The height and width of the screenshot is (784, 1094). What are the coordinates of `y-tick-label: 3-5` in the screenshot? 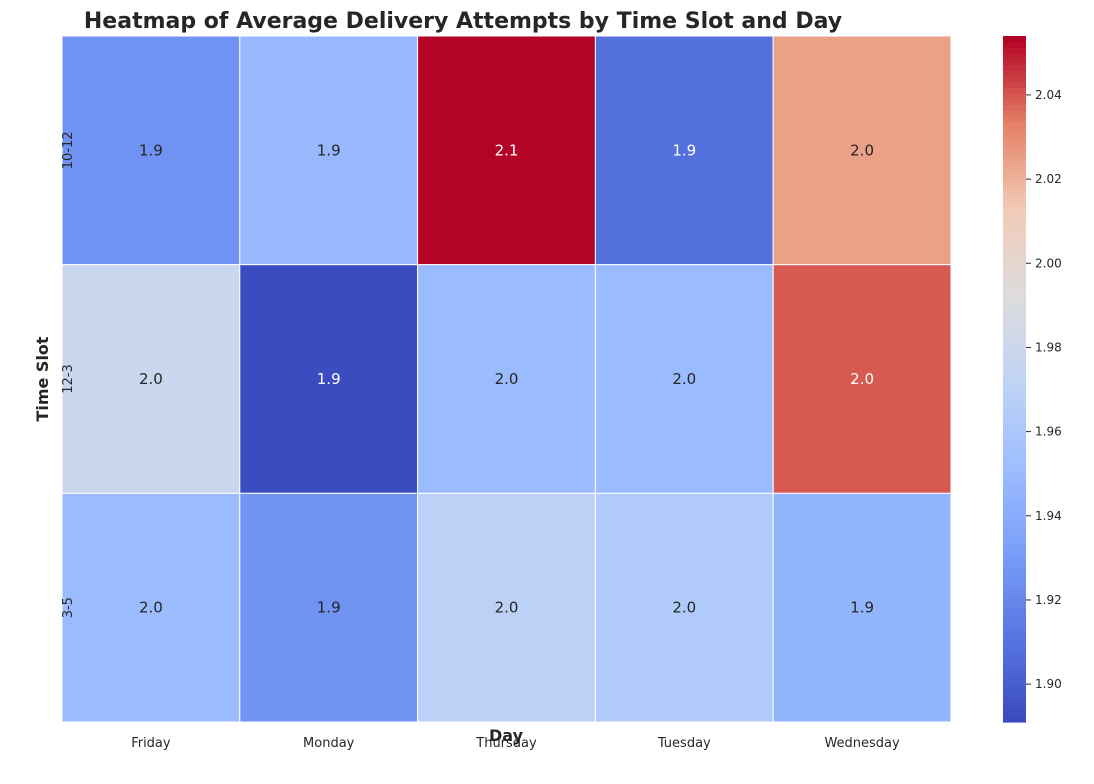 It's located at (68, 607).